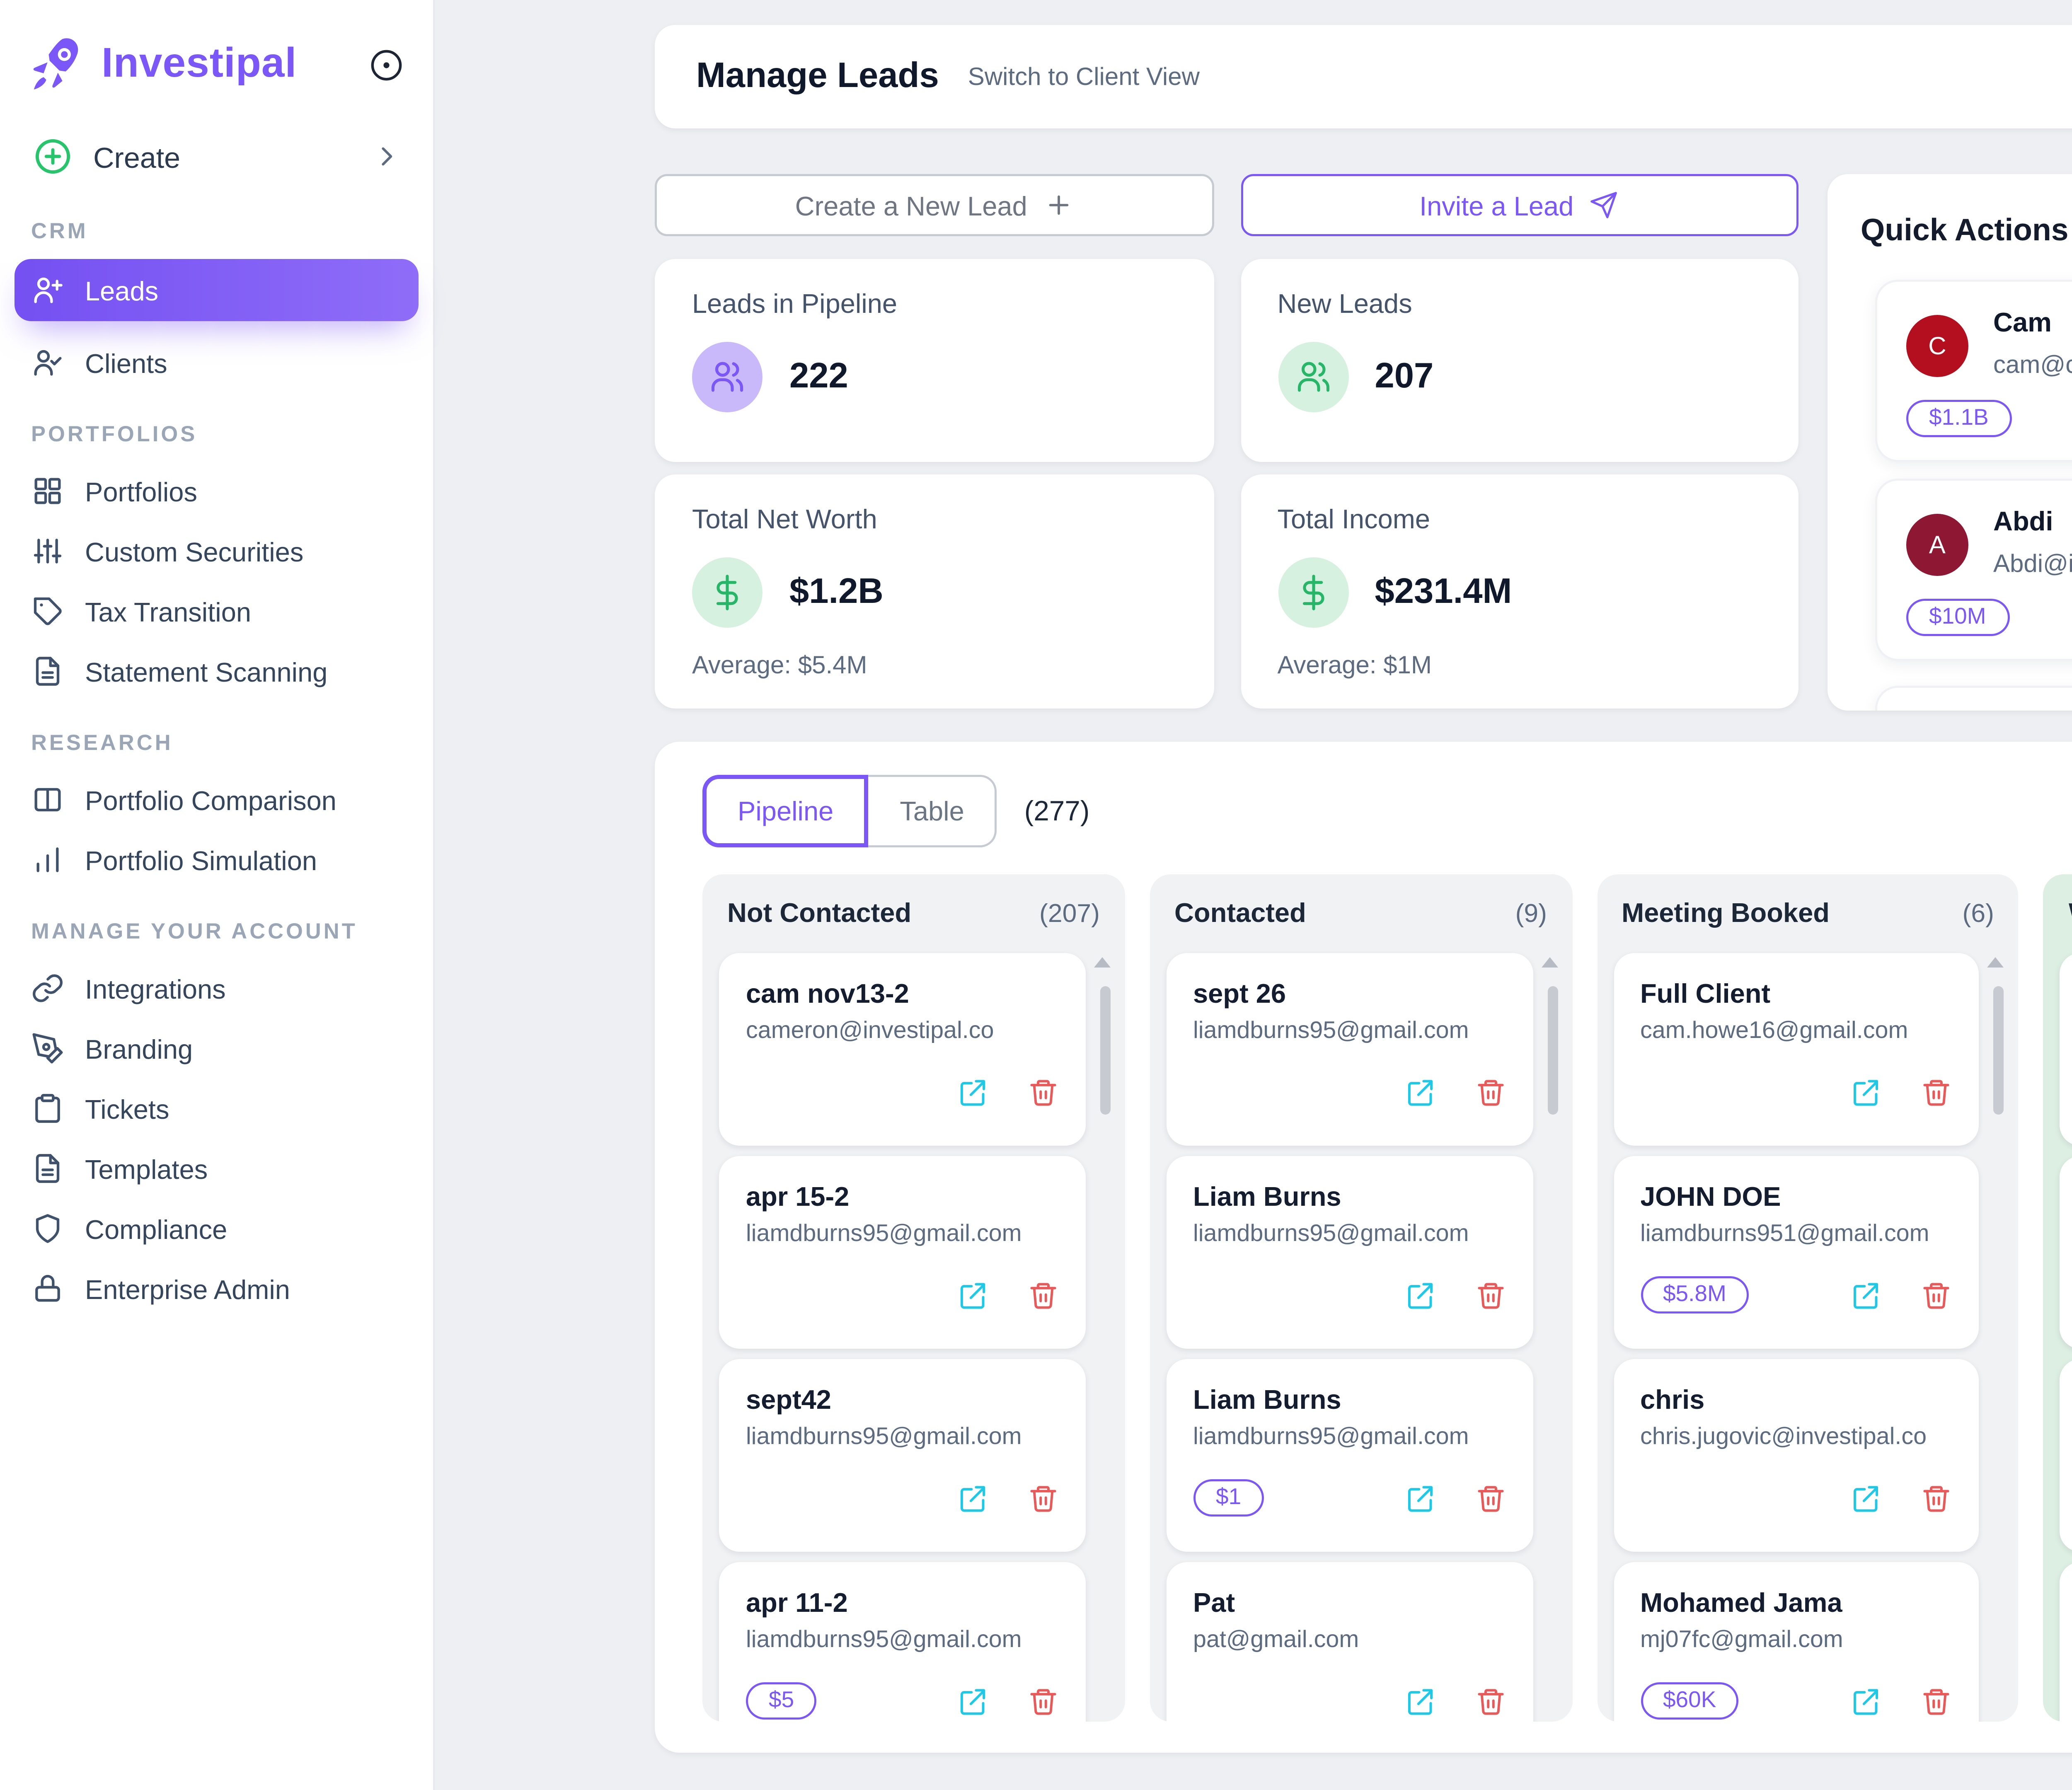 This screenshot has height=1790, width=2072. Describe the element at coordinates (1694, 1295) in the screenshot. I see `lead-value-badge: $5.8M` at that location.